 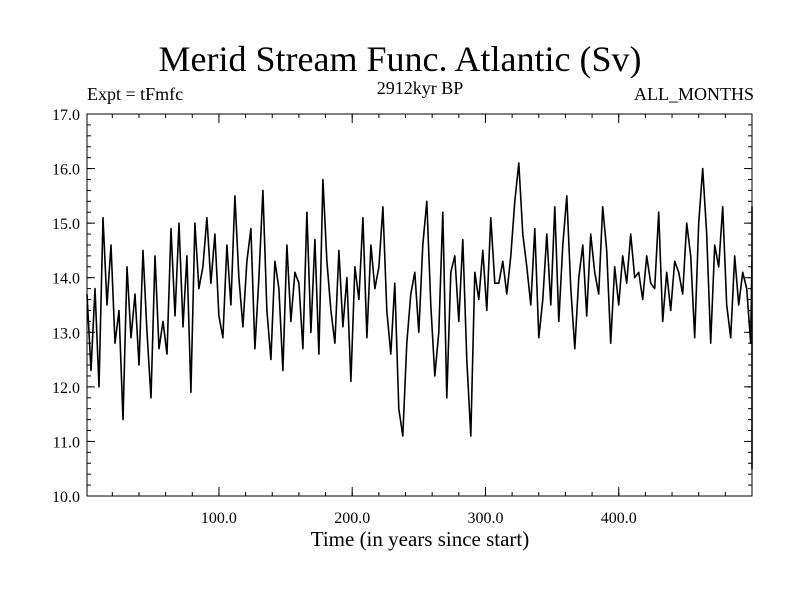 What do you see at coordinates (400, 59) in the screenshot?
I see `chart-title: Merid Stream Func. Atlantic (Sv)` at bounding box center [400, 59].